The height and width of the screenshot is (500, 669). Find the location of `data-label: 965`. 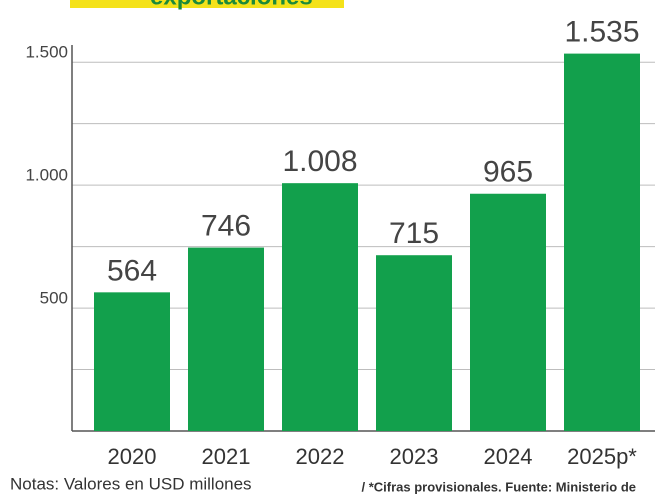

data-label: 965 is located at coordinates (508, 172).